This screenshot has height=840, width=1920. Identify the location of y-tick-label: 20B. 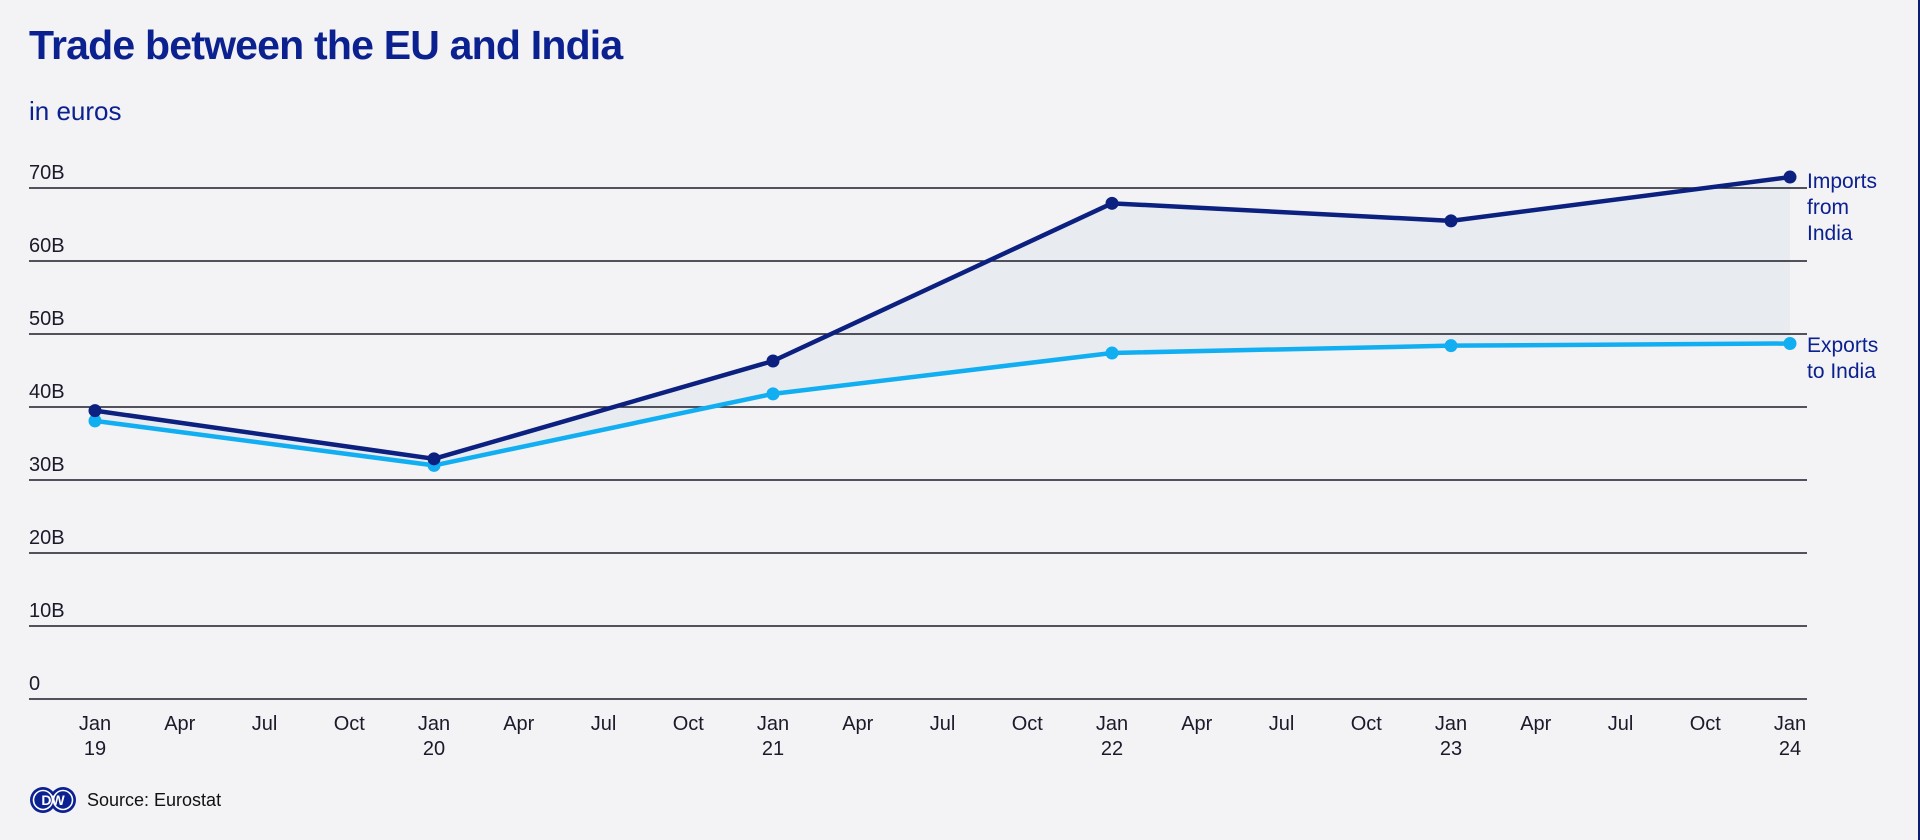
(47, 538).